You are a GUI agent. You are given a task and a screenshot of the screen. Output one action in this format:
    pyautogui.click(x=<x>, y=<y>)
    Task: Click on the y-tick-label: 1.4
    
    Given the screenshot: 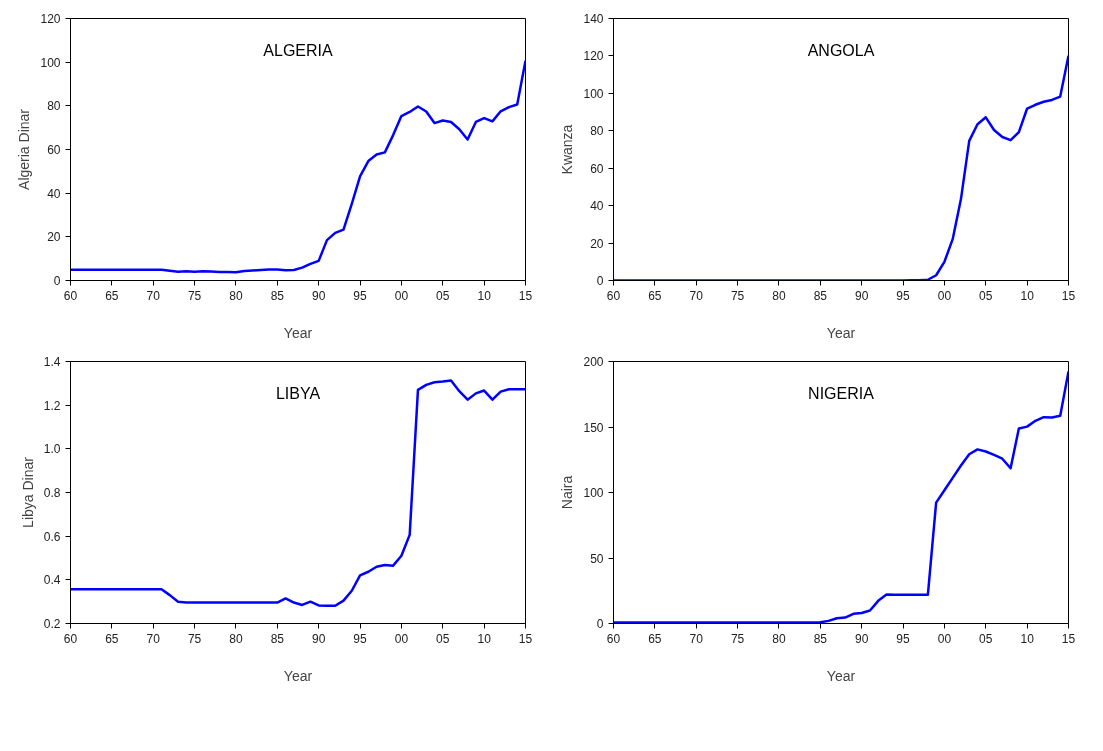 What is the action you would take?
    pyautogui.click(x=52, y=362)
    